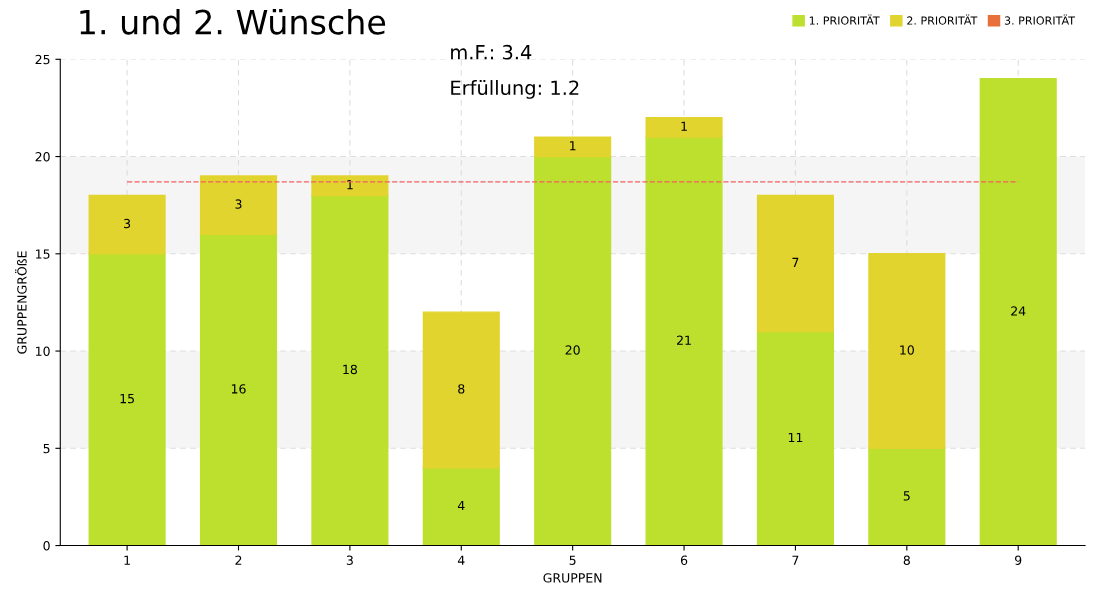  What do you see at coordinates (42, 59) in the screenshot?
I see `y-tick-label: 25` at bounding box center [42, 59].